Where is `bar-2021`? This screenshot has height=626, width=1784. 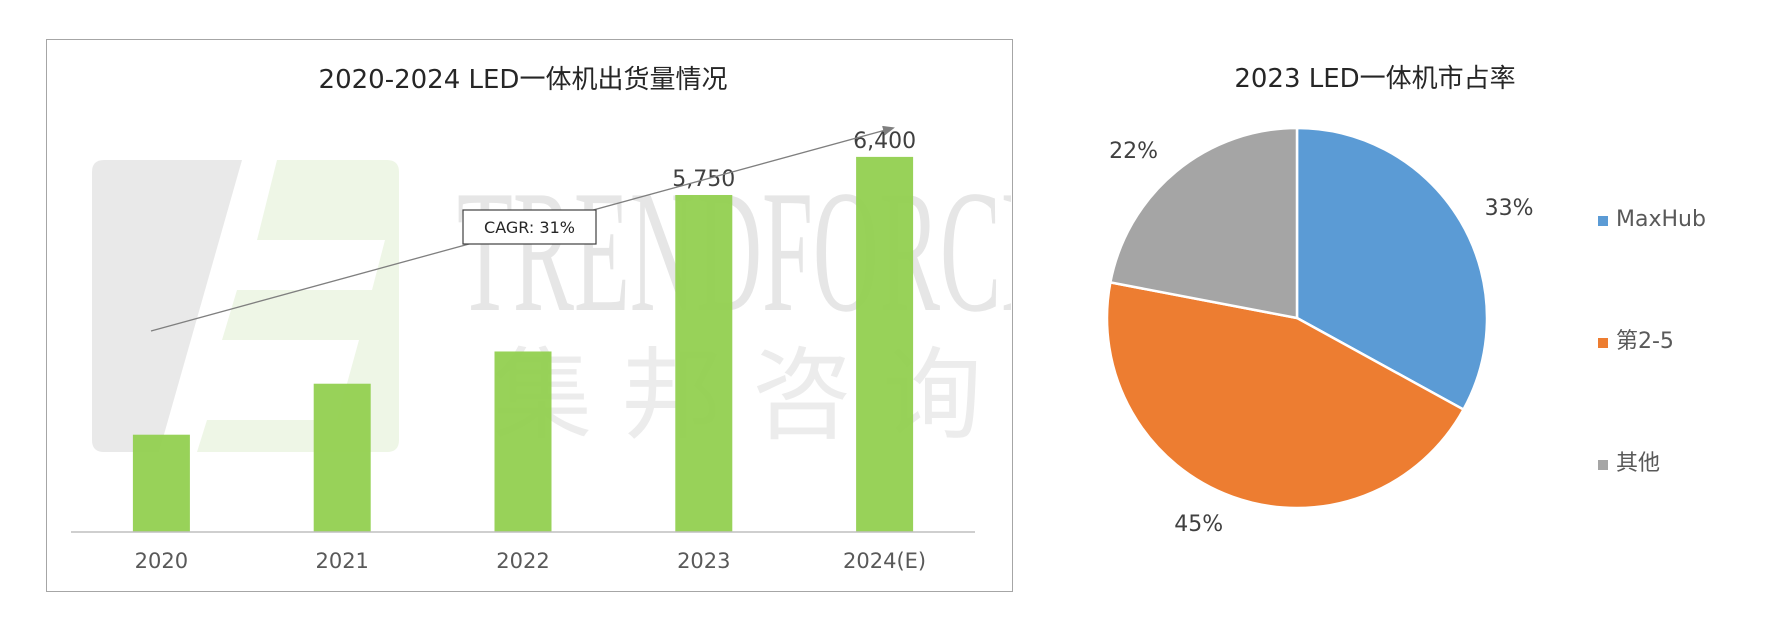 bar-2021 is located at coordinates (342, 457).